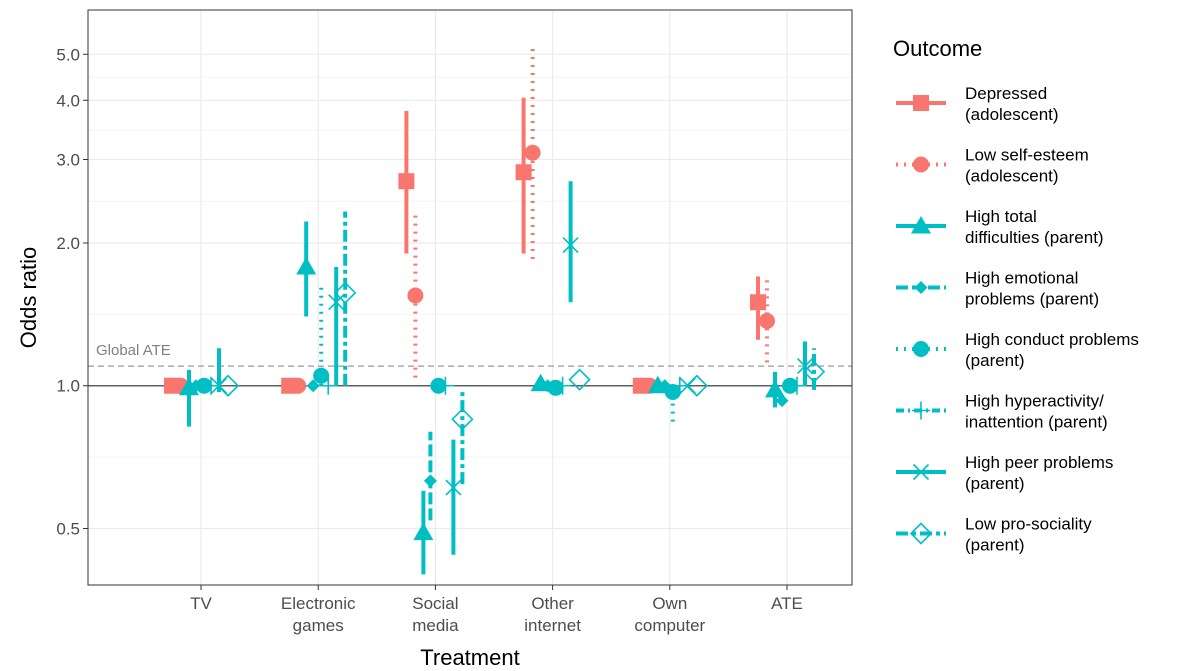 This screenshot has width=1184, height=671. Describe the element at coordinates (1039, 462) in the screenshot. I see `legend-label: High peer problems` at that location.